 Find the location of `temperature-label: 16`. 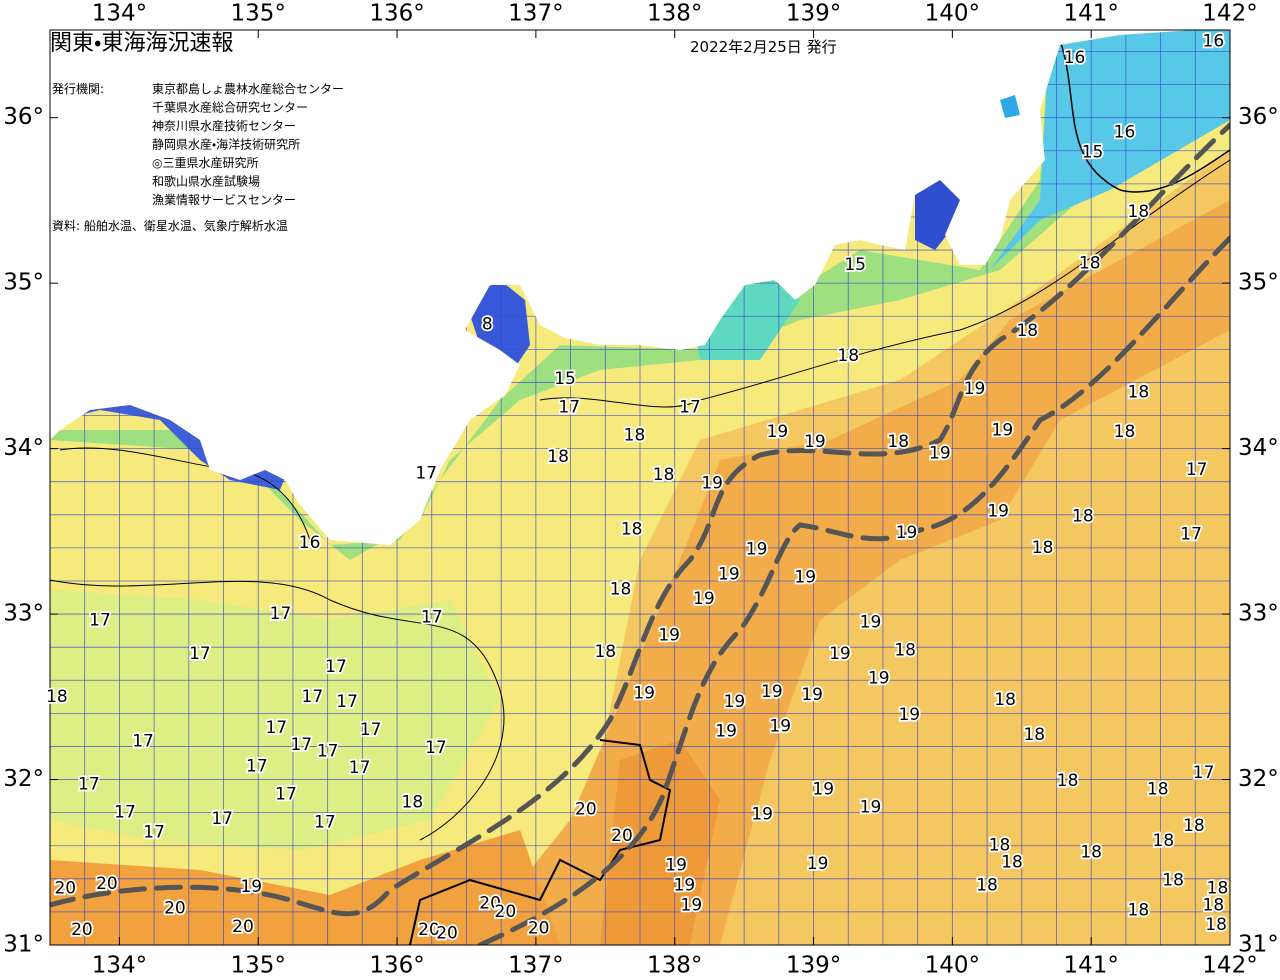

temperature-label: 16 is located at coordinates (1214, 42).